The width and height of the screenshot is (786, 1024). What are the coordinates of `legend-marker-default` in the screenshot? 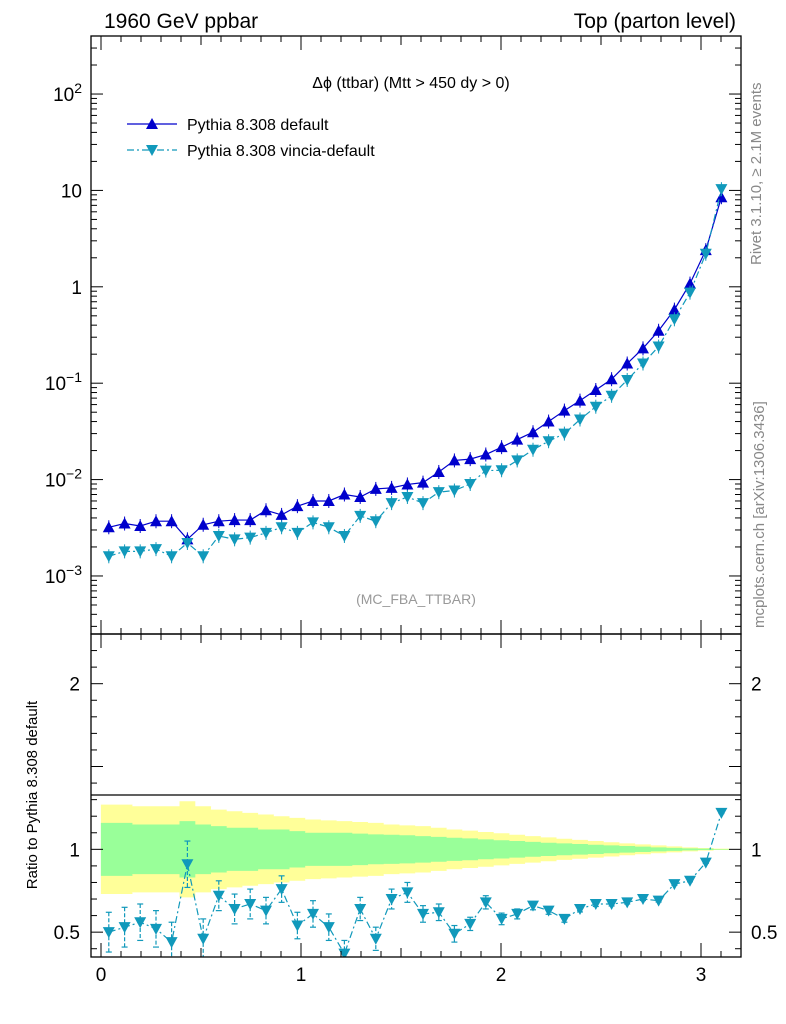 It's located at (152, 123).